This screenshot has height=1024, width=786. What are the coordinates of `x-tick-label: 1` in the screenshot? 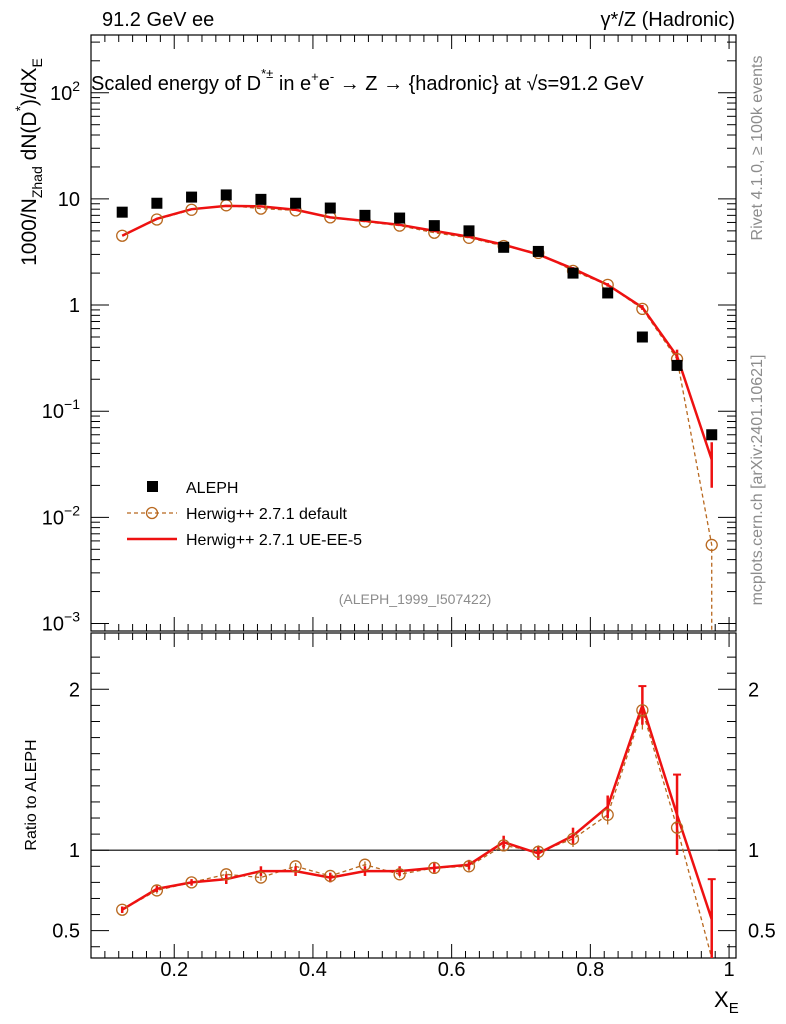 It's located at (729, 970).